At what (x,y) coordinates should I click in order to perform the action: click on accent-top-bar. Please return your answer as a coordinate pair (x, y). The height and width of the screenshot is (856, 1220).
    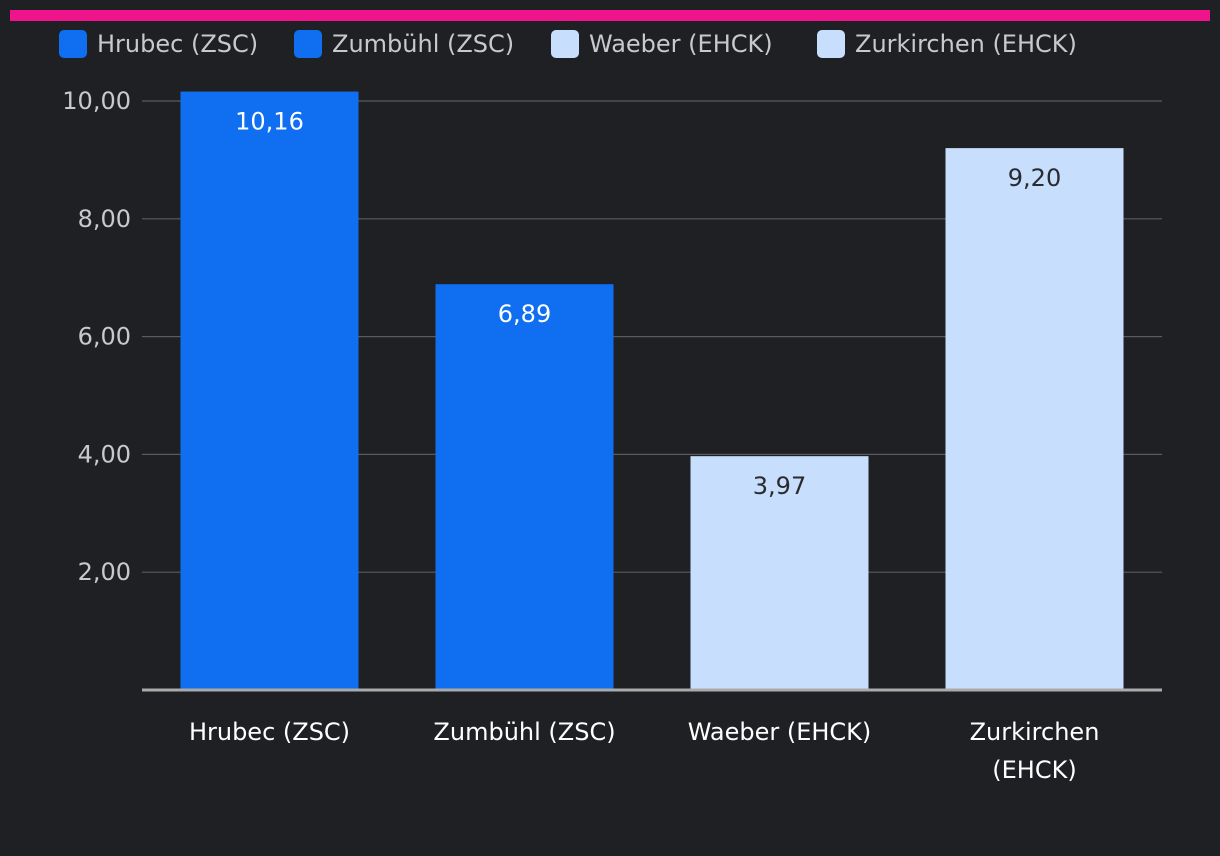
    Looking at the image, I should click on (610, 15).